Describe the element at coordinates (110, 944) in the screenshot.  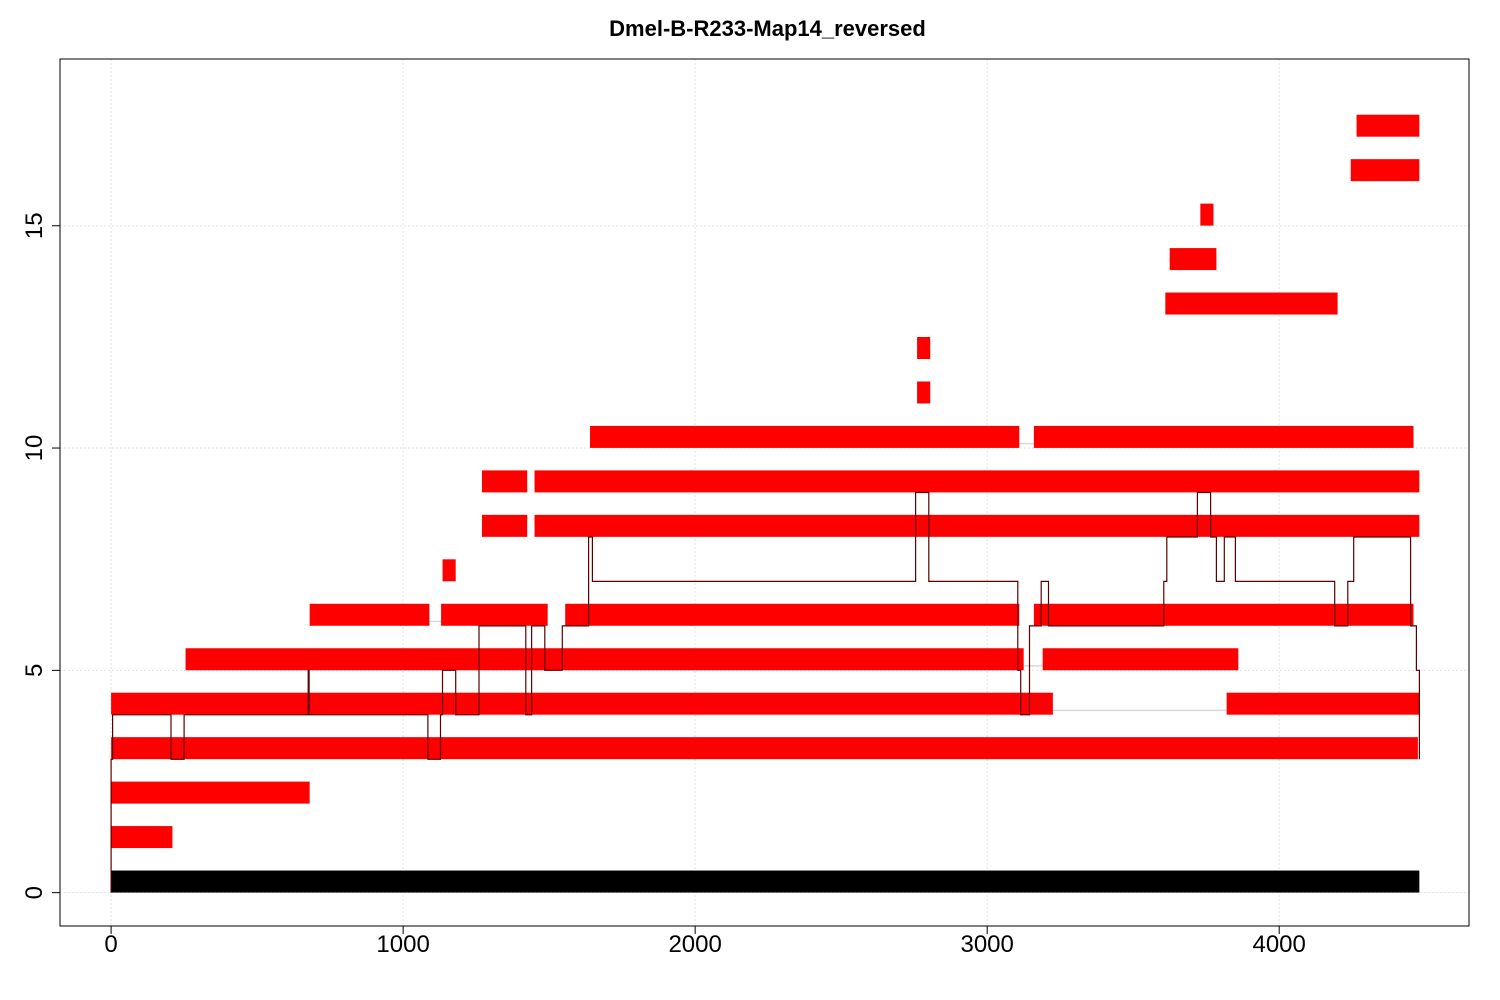
I see `x-tick-label: 0` at that location.